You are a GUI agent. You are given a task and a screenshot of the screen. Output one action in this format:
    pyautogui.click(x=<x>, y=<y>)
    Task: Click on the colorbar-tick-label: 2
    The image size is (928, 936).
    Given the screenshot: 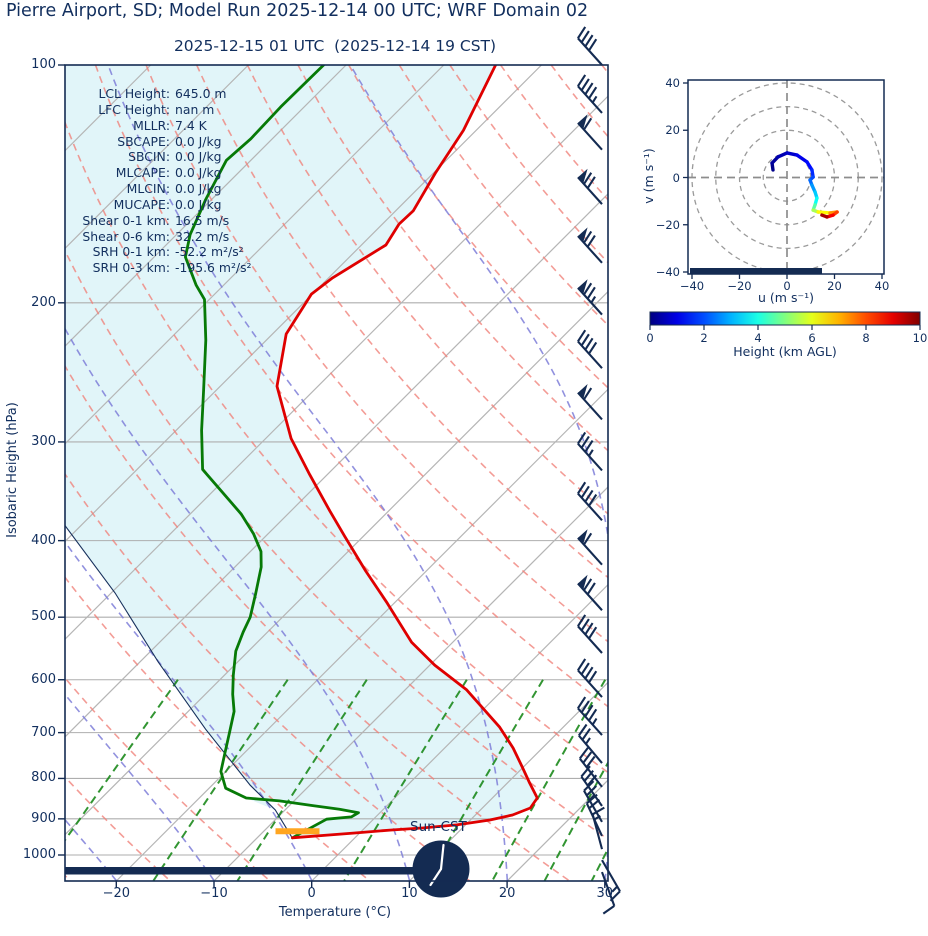 What is the action you would take?
    pyautogui.click(x=704, y=338)
    